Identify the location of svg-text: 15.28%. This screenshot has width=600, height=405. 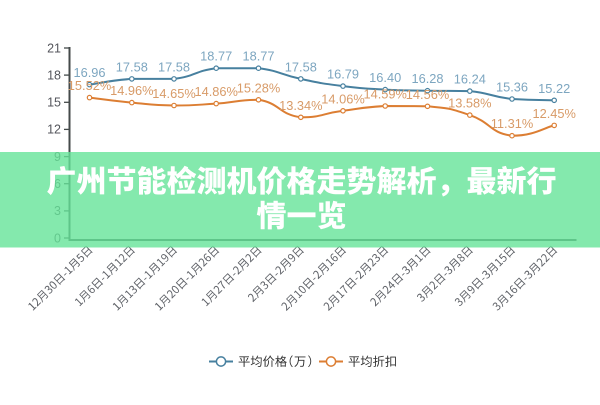
(258, 87).